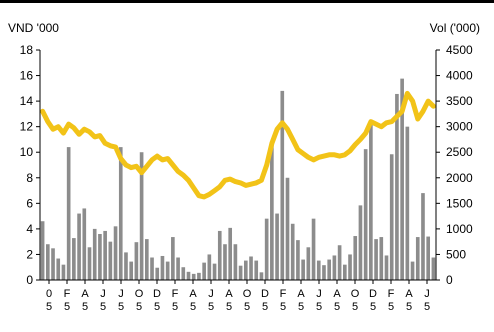 This screenshot has width=494, height=332. Describe the element at coordinates (454, 28) in the screenshot. I see `right-axis-title: Vol ('000)` at that location.